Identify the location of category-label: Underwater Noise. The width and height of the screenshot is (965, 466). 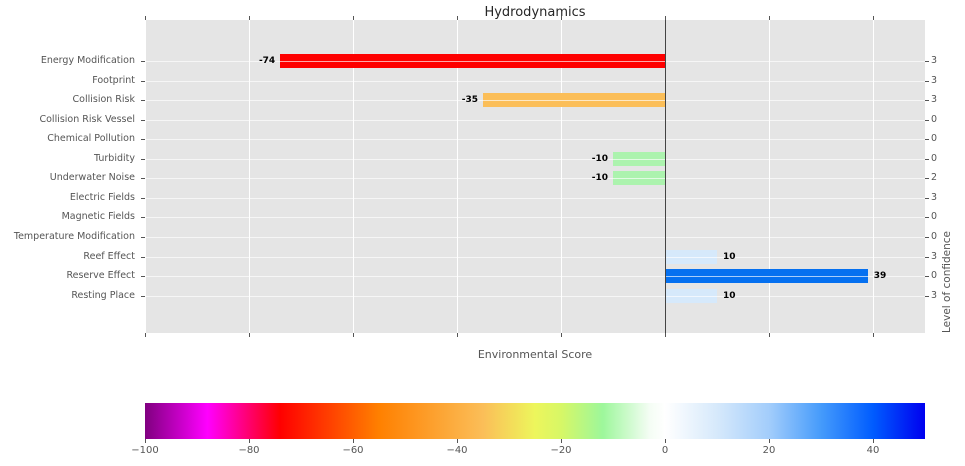
(92, 178).